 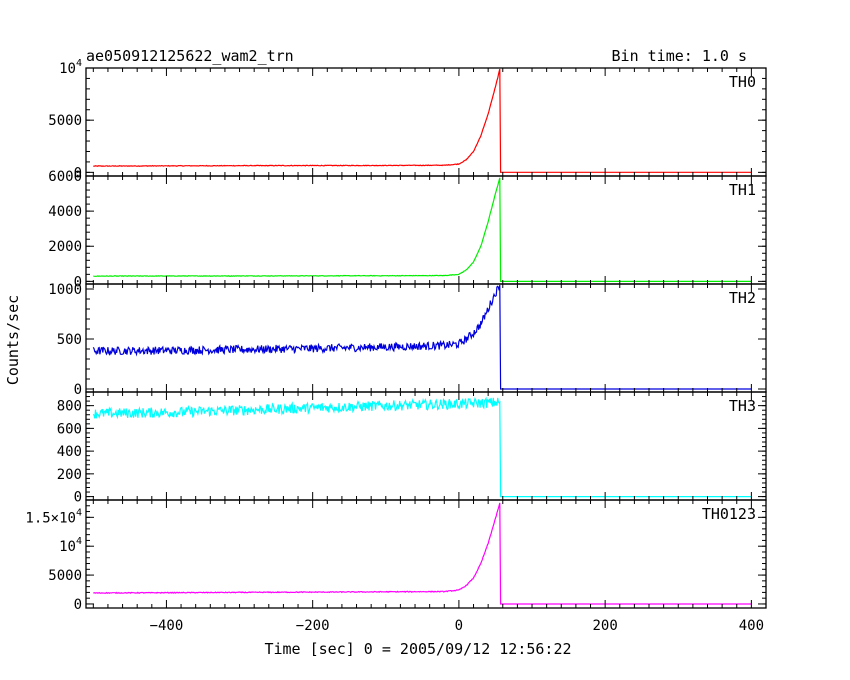 I want to click on y-tick-label: 1.5×10⁴, so click(x=53, y=516).